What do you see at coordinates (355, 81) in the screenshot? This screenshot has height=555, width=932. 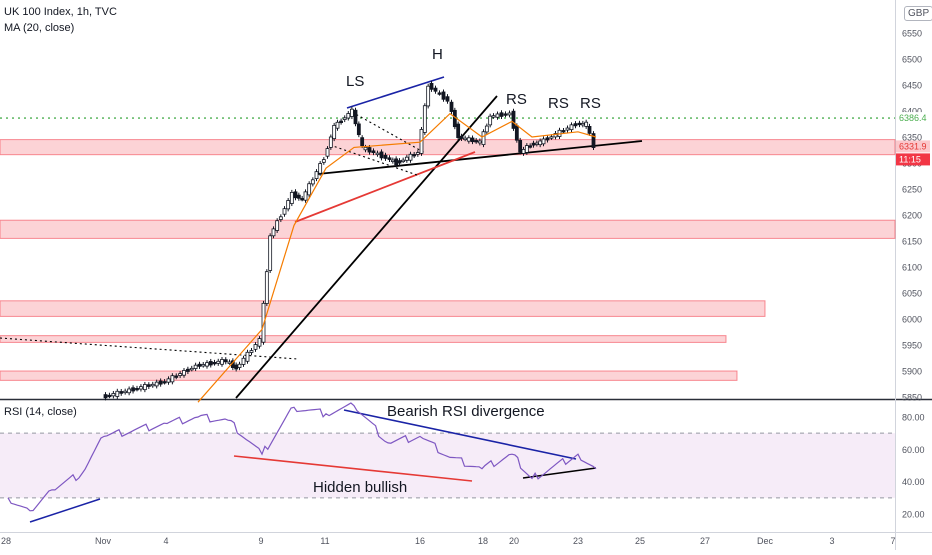 I see `ls-label: LS` at bounding box center [355, 81].